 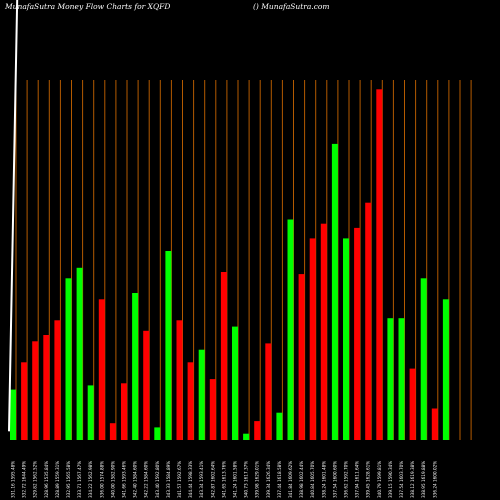 What do you see at coordinates (346, 479) in the screenshot?
I see `x-tick-label: 336.62 1592.70%` at bounding box center [346, 479].